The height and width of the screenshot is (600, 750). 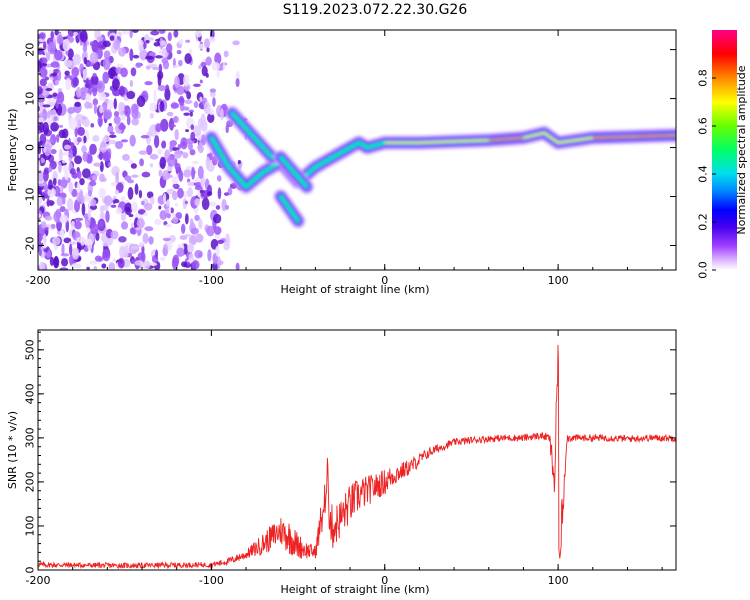 I want to click on spectrogram-y-label: Frequency (Hz), so click(x=12, y=150).